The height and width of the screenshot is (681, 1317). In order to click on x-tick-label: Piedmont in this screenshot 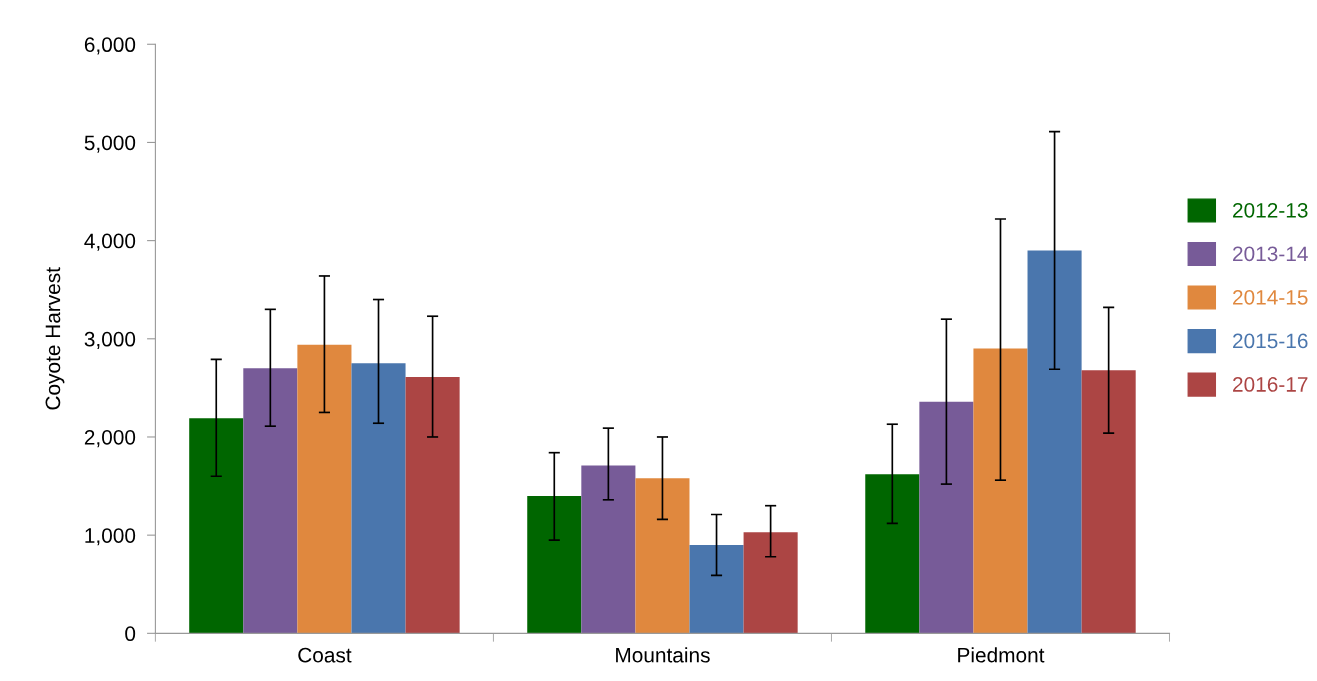, I will do `click(1001, 655)`.